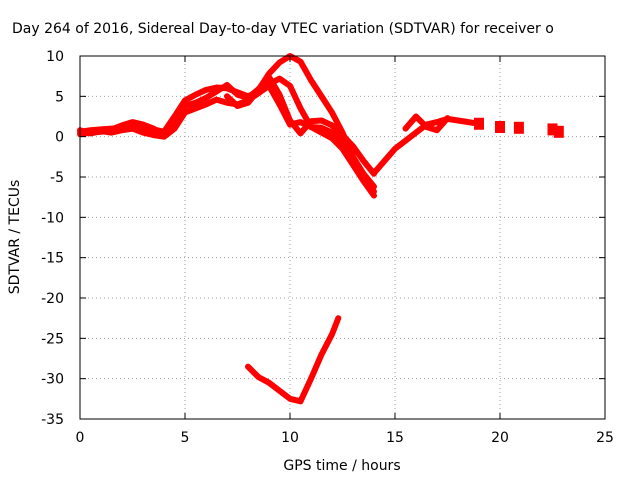 This screenshot has height=480, width=640. I want to click on y-tick-label: 10, so click(55, 57).